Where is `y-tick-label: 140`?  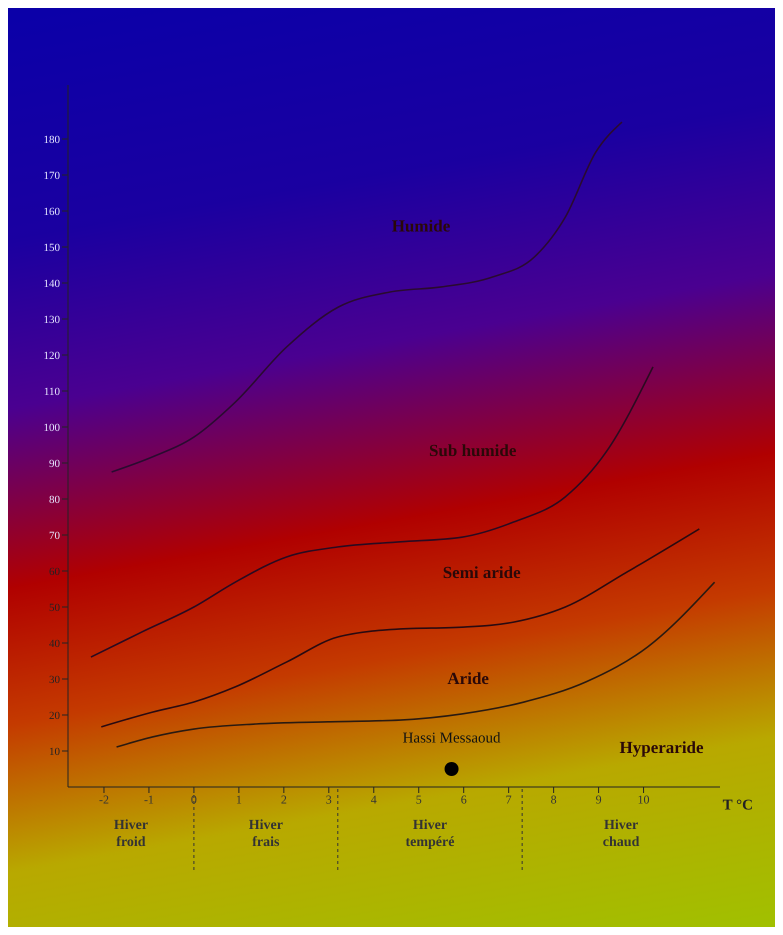
y-tick-label: 140 is located at coordinates (52, 284).